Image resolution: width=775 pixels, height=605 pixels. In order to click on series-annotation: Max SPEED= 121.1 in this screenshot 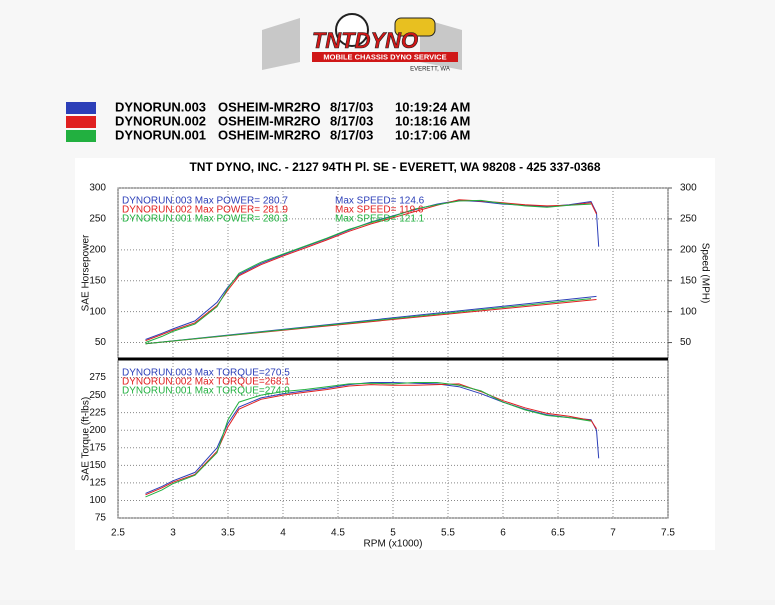, I will do `click(380, 219)`.